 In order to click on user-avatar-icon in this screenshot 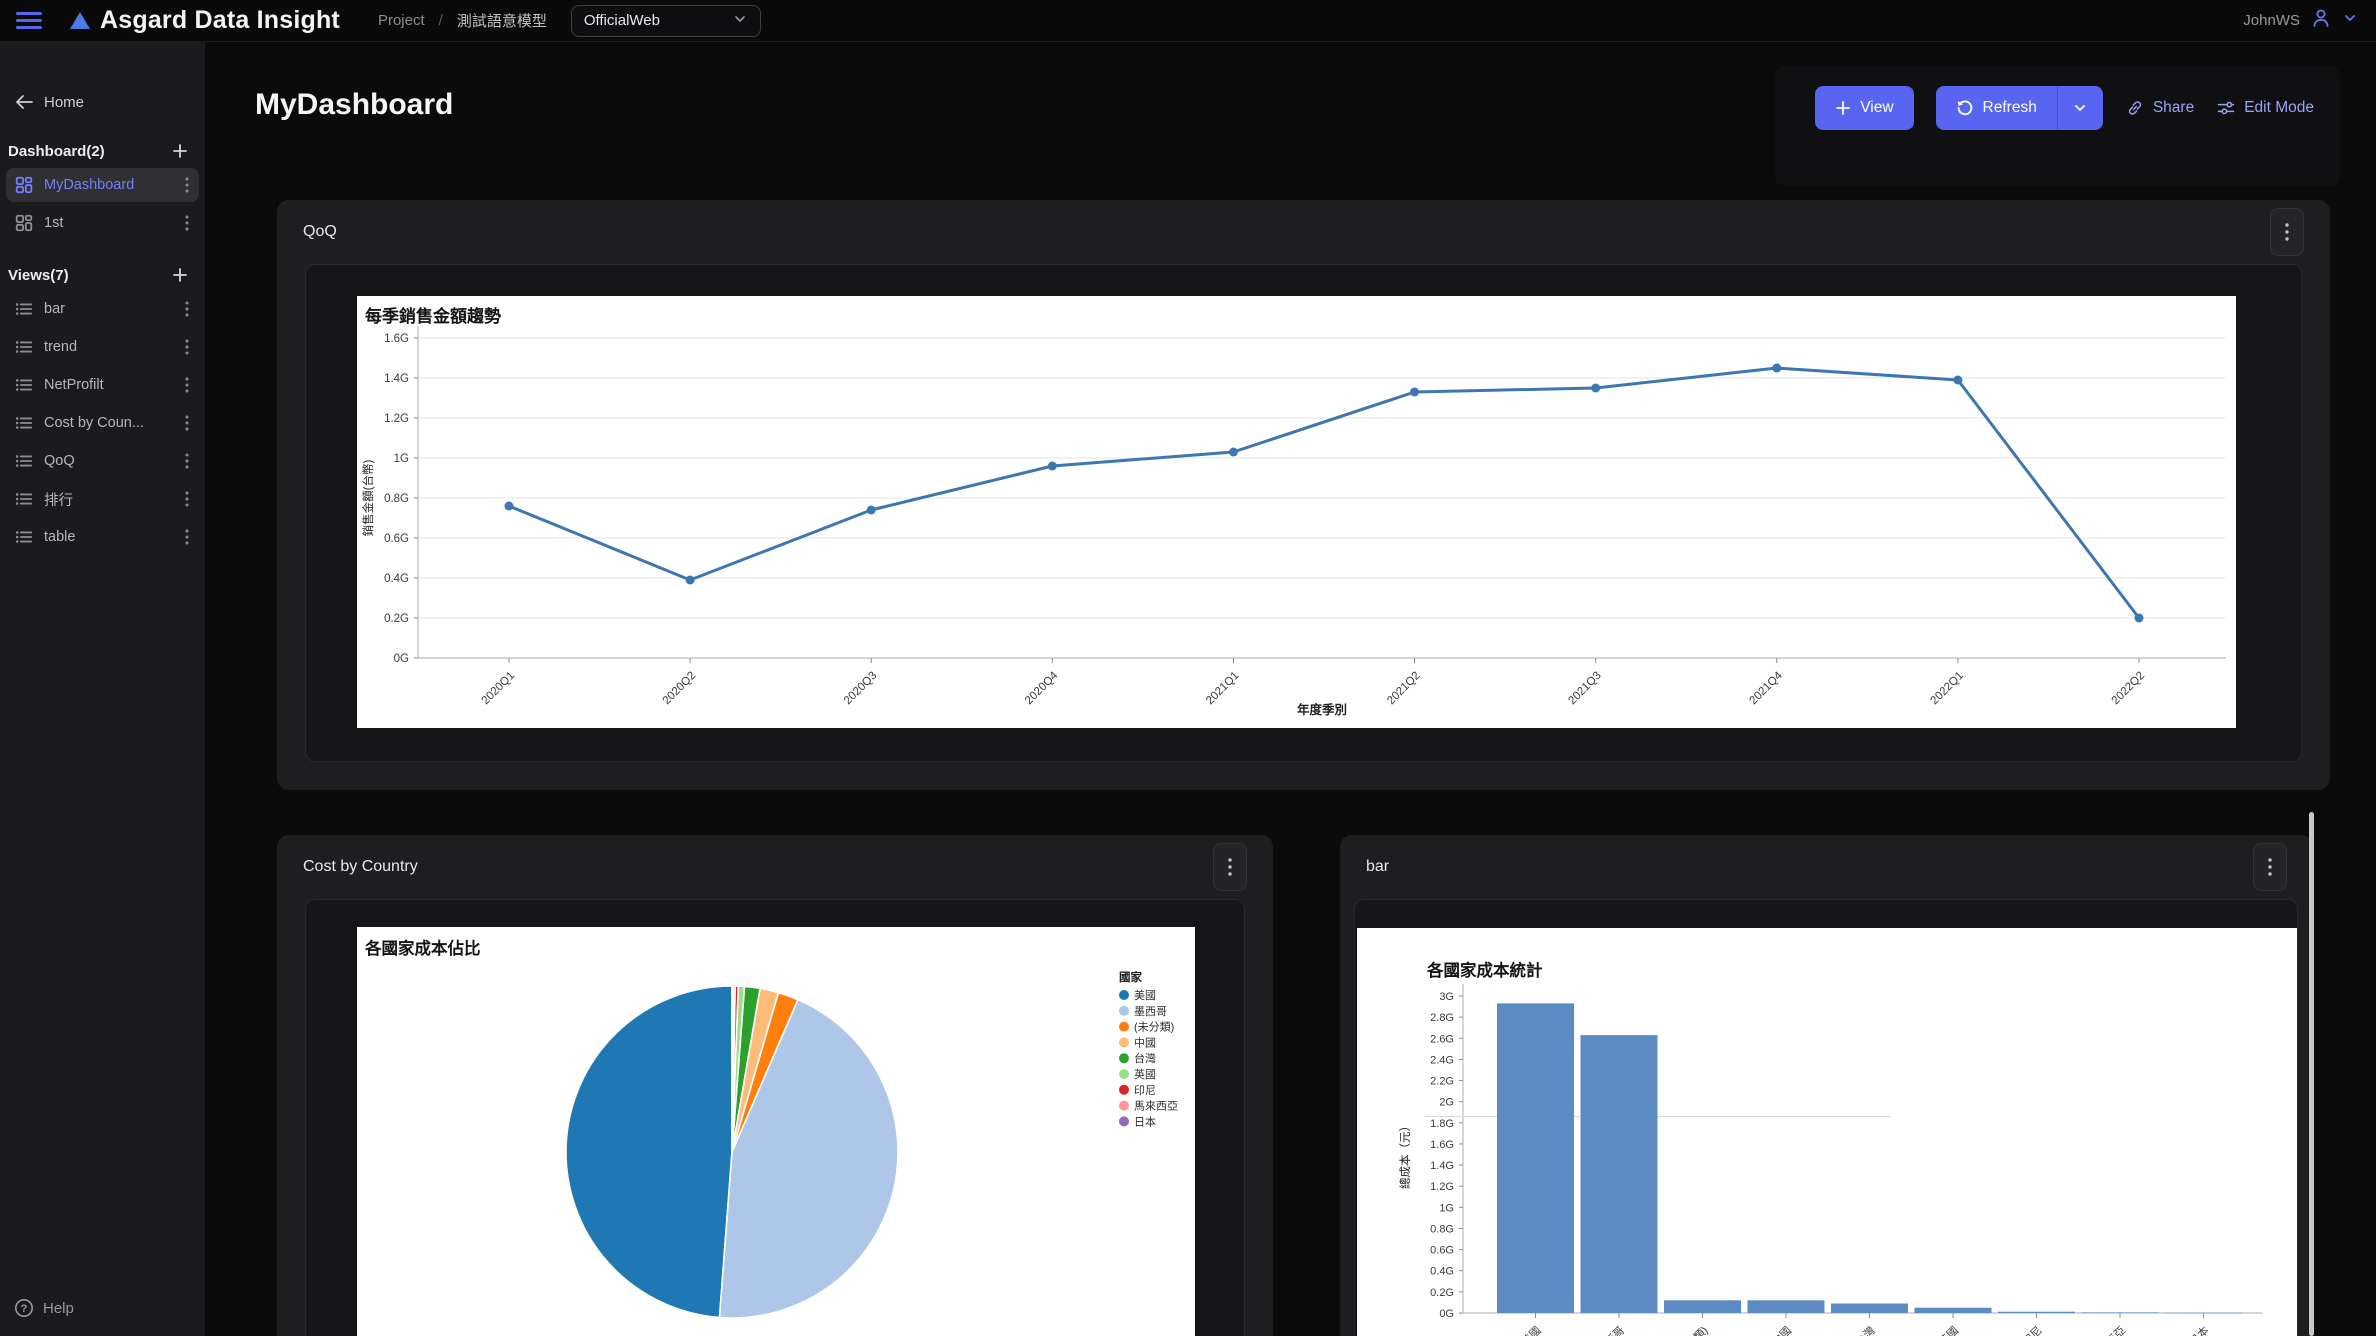, I will do `click(2321, 20)`.